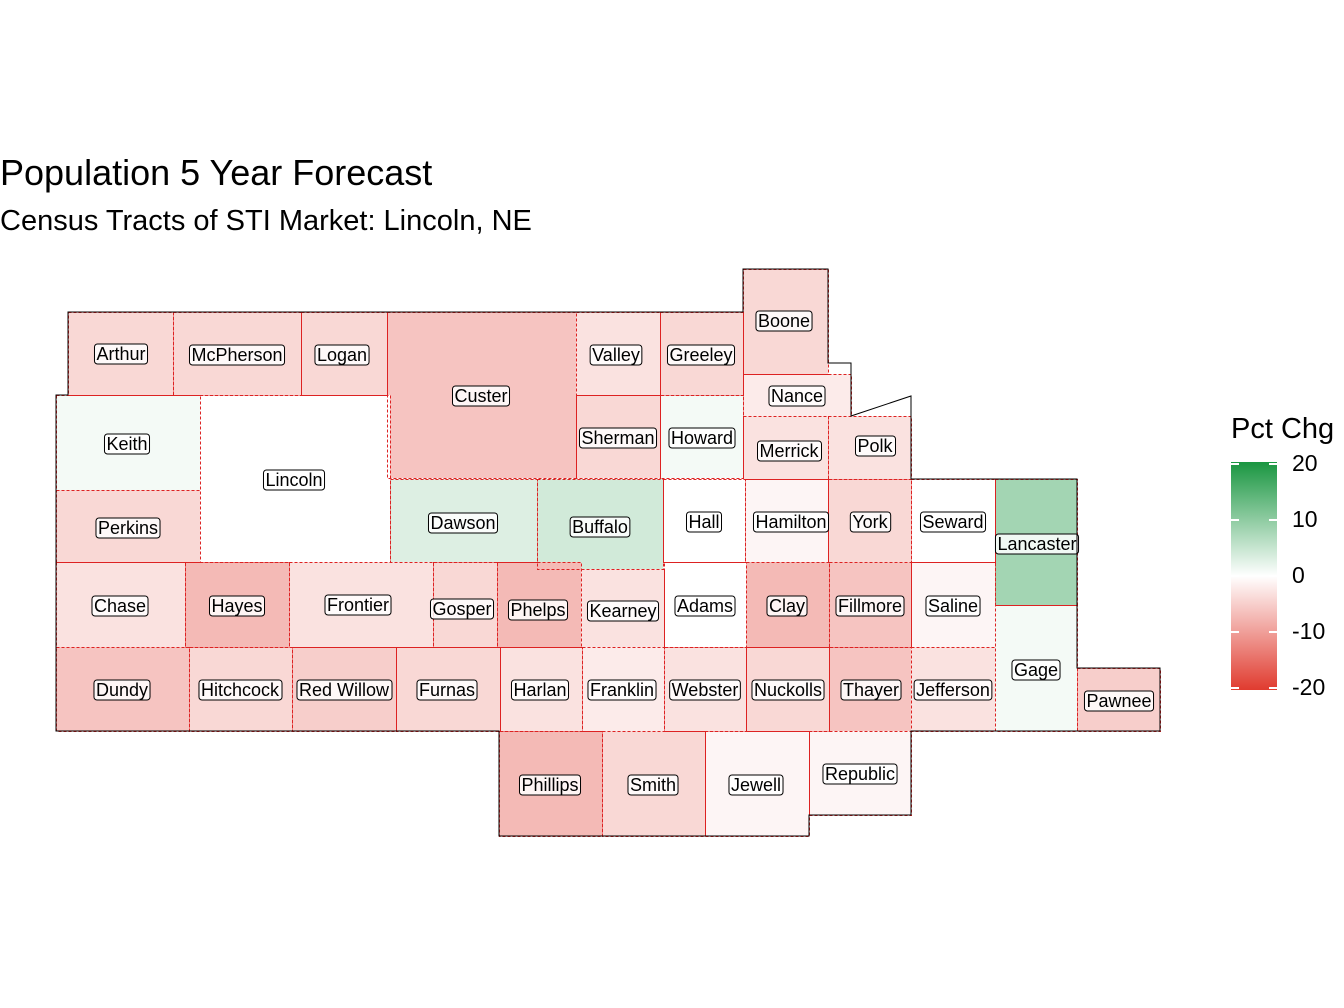 The width and height of the screenshot is (1344, 1008). I want to click on county-label-text: Hamilton, so click(790, 522).